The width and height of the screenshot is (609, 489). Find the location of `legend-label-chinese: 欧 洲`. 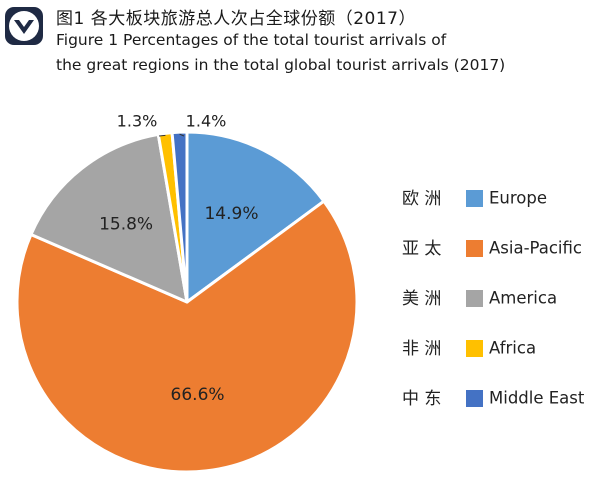

legend-label-chinese: 欧 洲 is located at coordinates (421, 199).